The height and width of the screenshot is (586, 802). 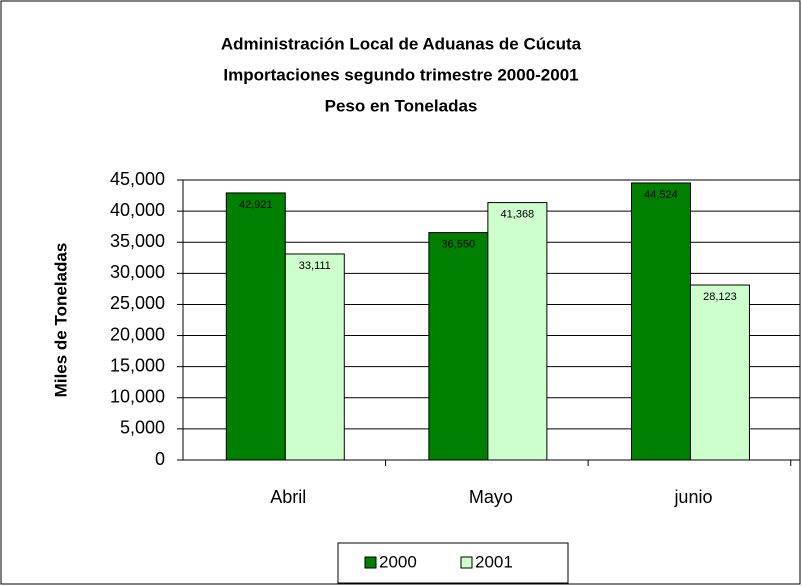 I want to click on y-tick-label: 15,000, so click(x=137, y=365).